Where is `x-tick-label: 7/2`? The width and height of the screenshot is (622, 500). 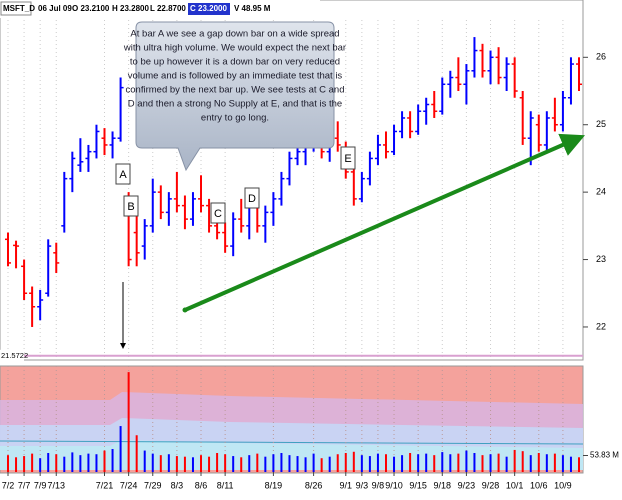 x-tick-label: 7/2 is located at coordinates (8, 485).